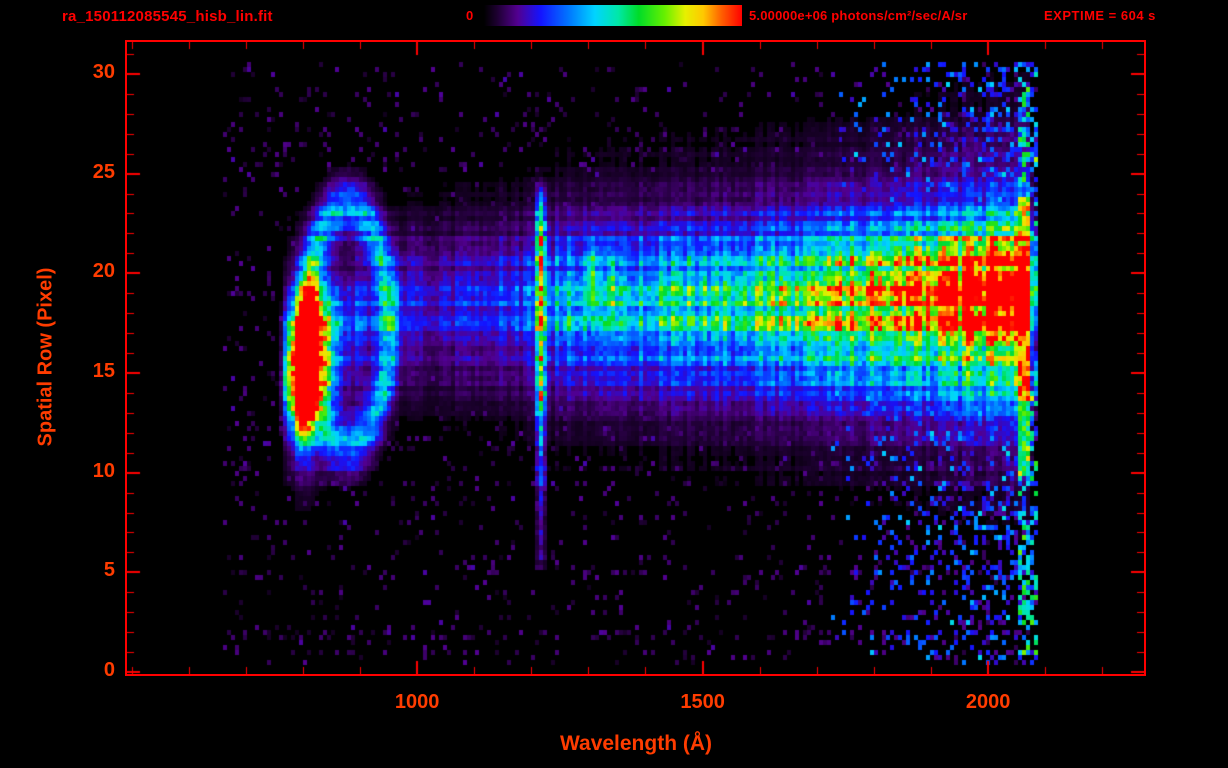 This screenshot has width=1228, height=768. I want to click on colorbar-max-label: 5.00000e+06 photons/cm²/sec/A/sr, so click(858, 15).